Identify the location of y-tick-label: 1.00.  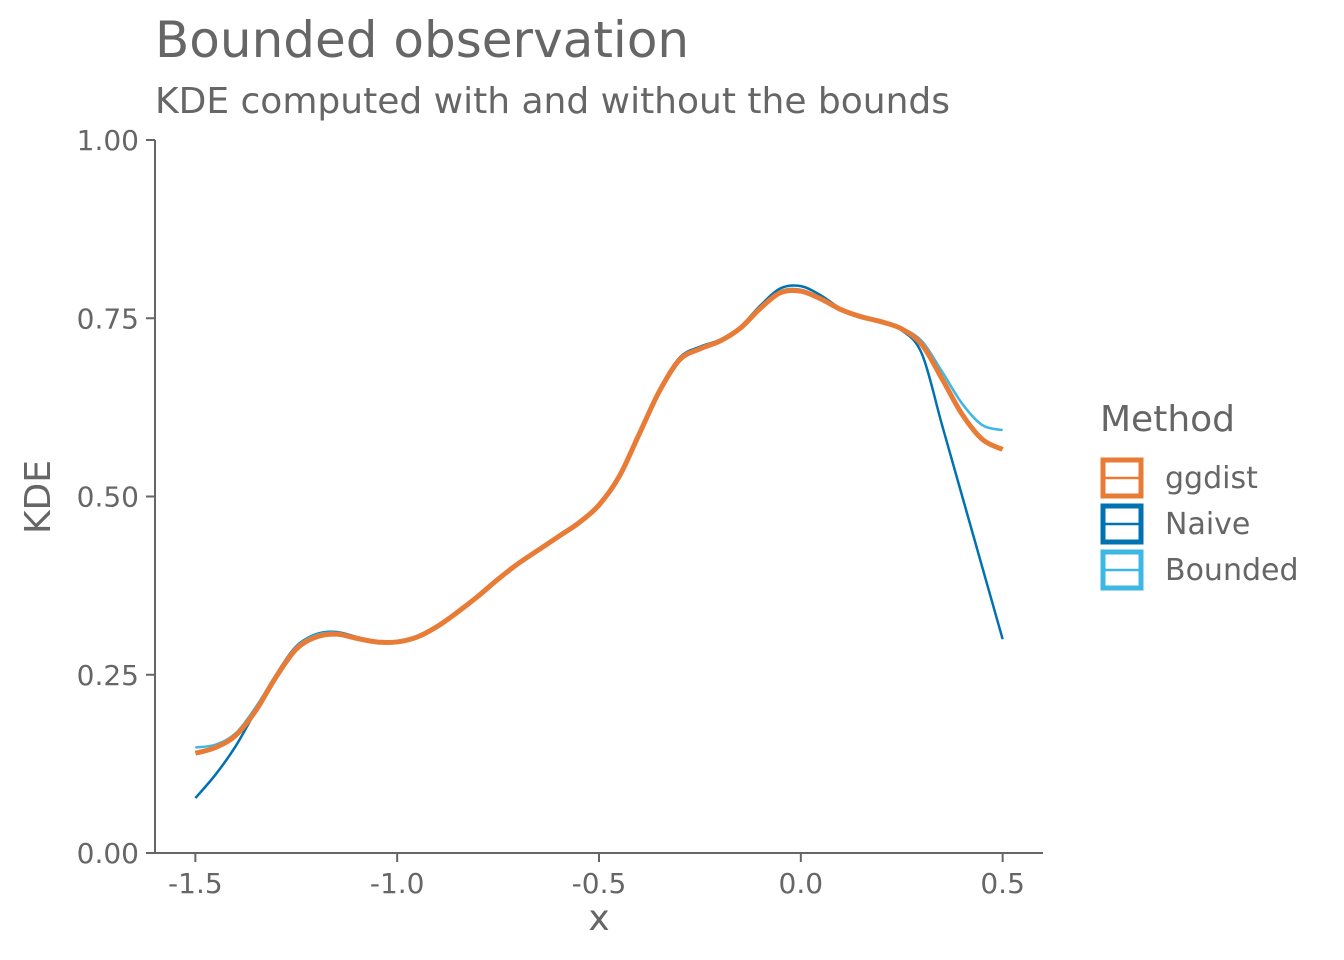
(108, 140).